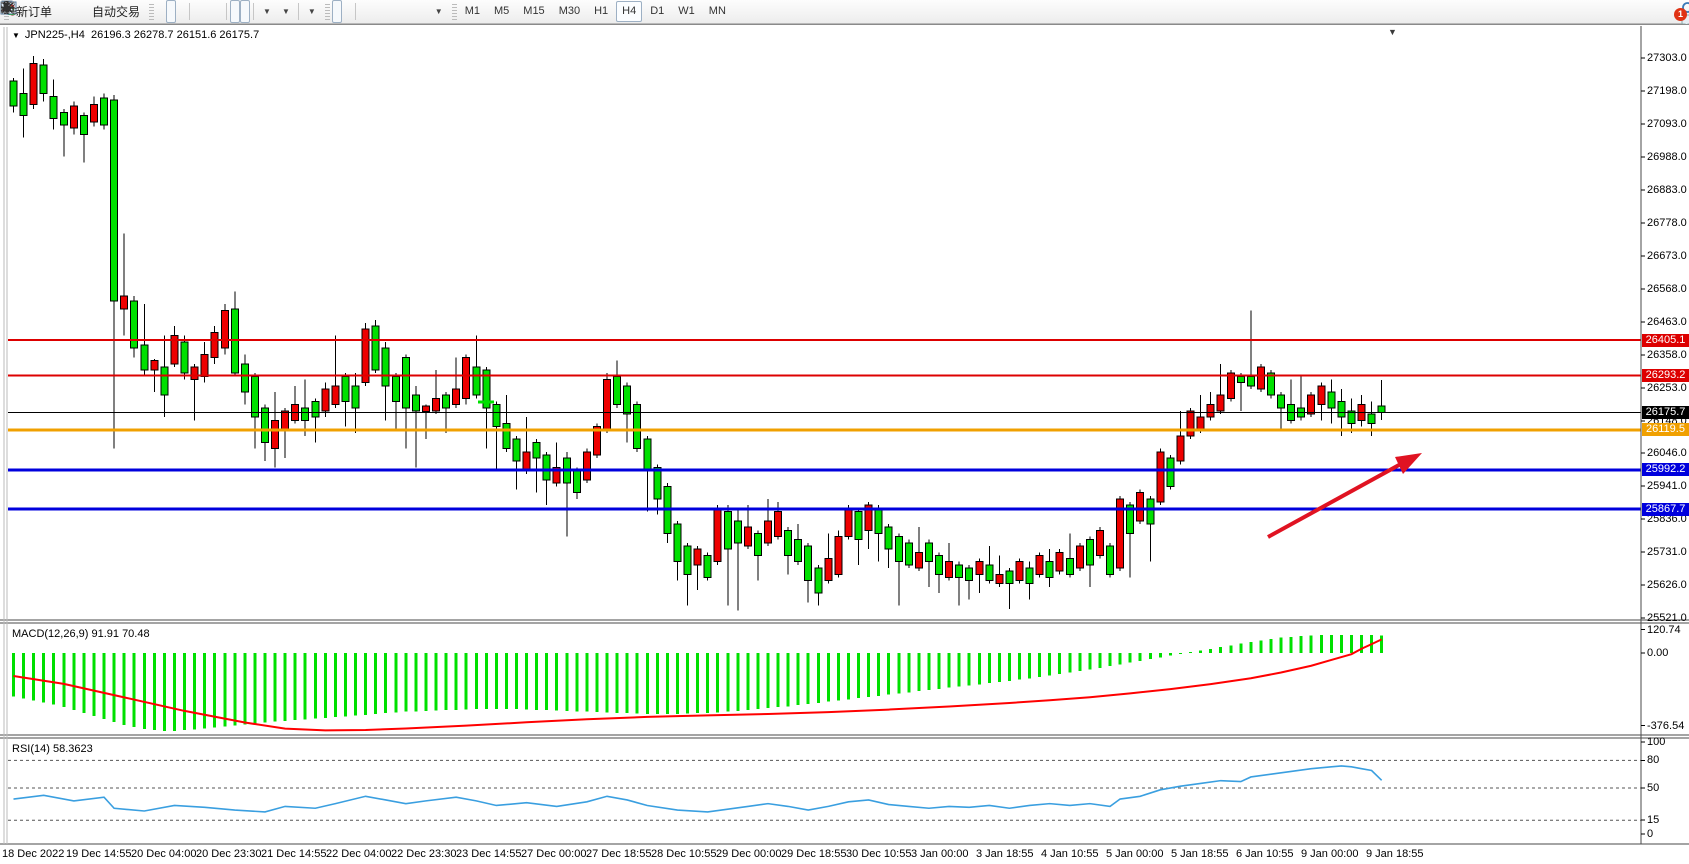  I want to click on price-tick: 26568.0, so click(1667, 288).